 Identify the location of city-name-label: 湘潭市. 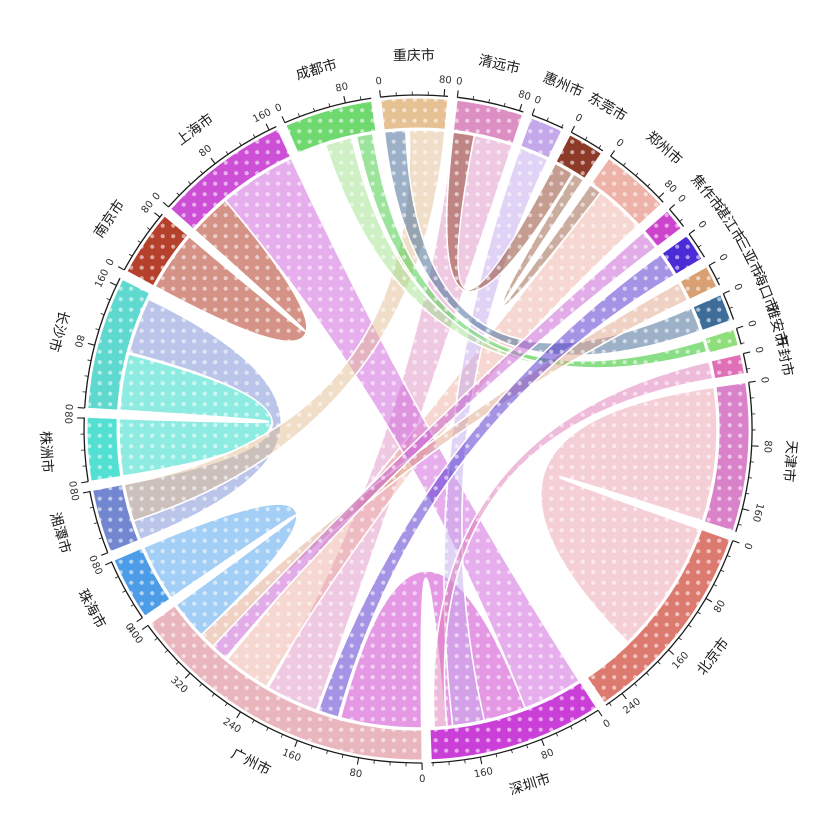
(60, 532).